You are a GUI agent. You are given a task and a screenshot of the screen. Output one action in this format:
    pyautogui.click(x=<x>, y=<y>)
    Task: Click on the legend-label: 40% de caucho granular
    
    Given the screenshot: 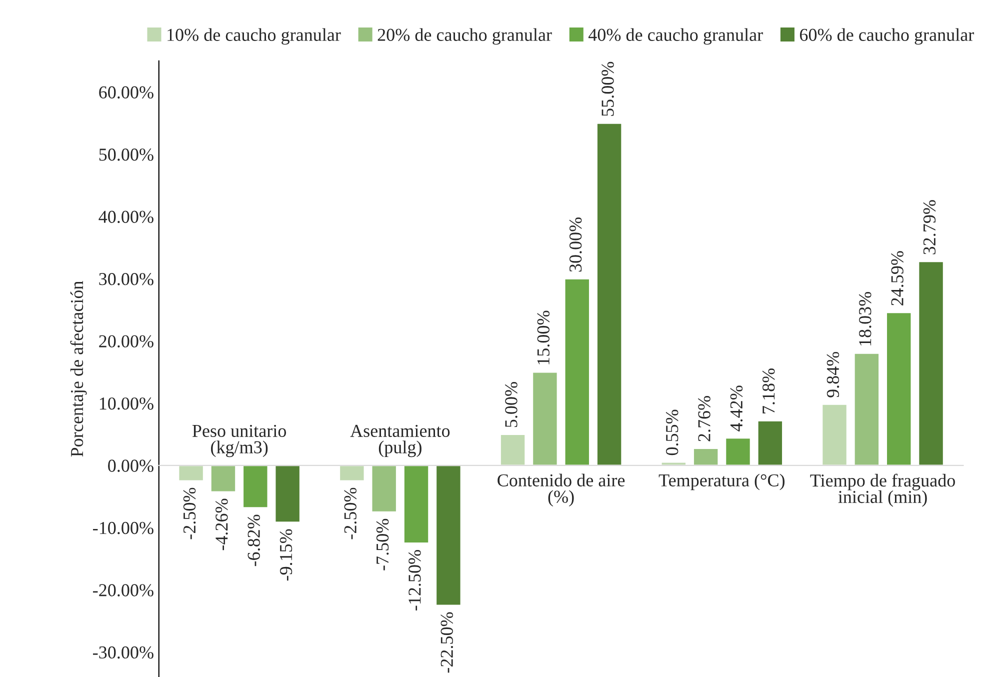 What is the action you would take?
    pyautogui.click(x=675, y=36)
    